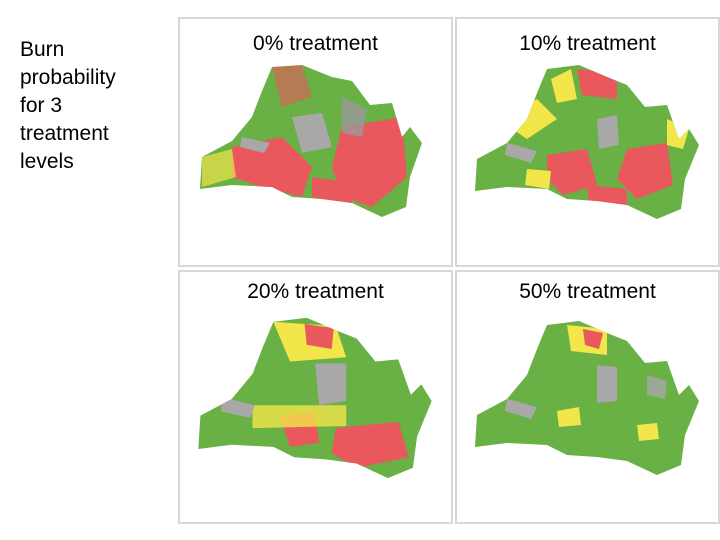 This screenshot has height=540, width=720. What do you see at coordinates (587, 43) in the screenshot?
I see `panel-label: 10% treatment` at bounding box center [587, 43].